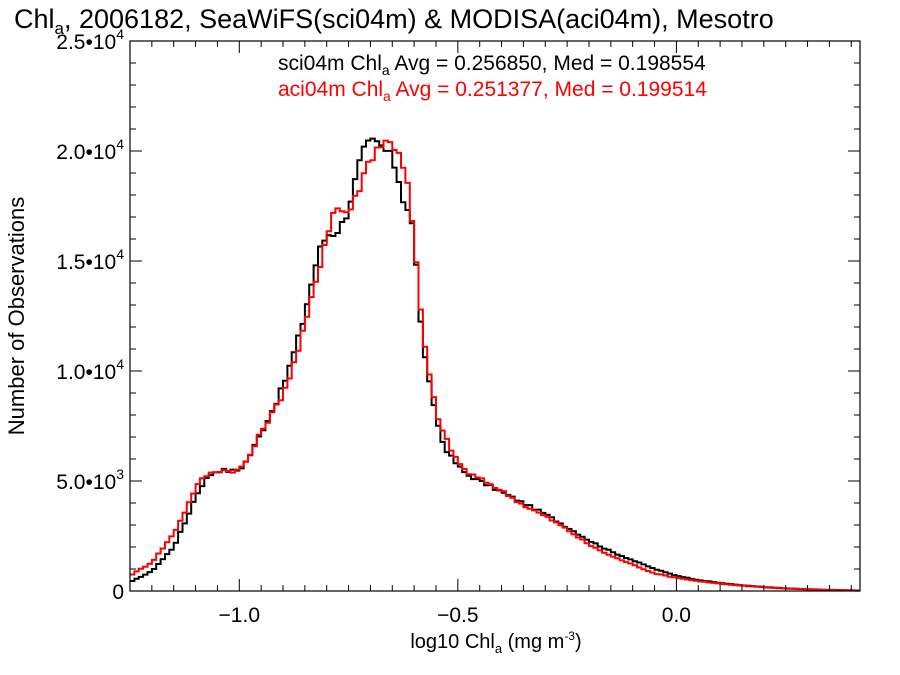 The width and height of the screenshot is (900, 675). What do you see at coordinates (457, 615) in the screenshot?
I see `x-tick-label: −0.5` at bounding box center [457, 615].